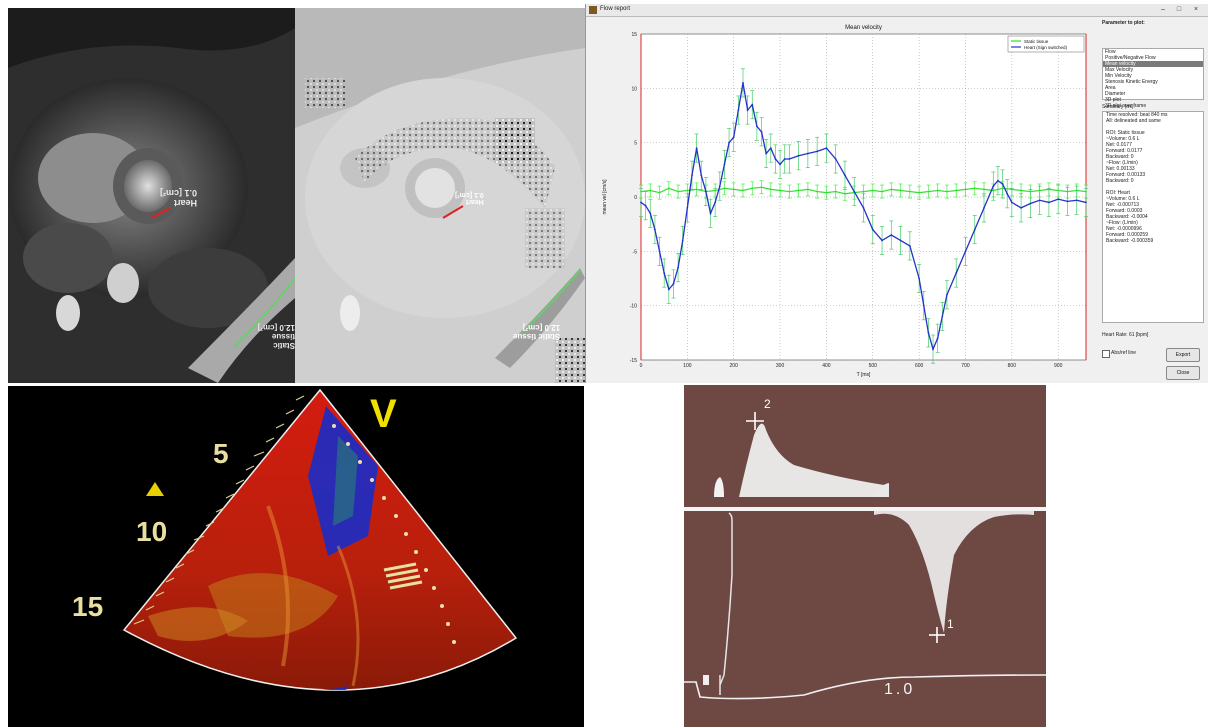  I want to click on export-button: Export, so click(1183, 355).